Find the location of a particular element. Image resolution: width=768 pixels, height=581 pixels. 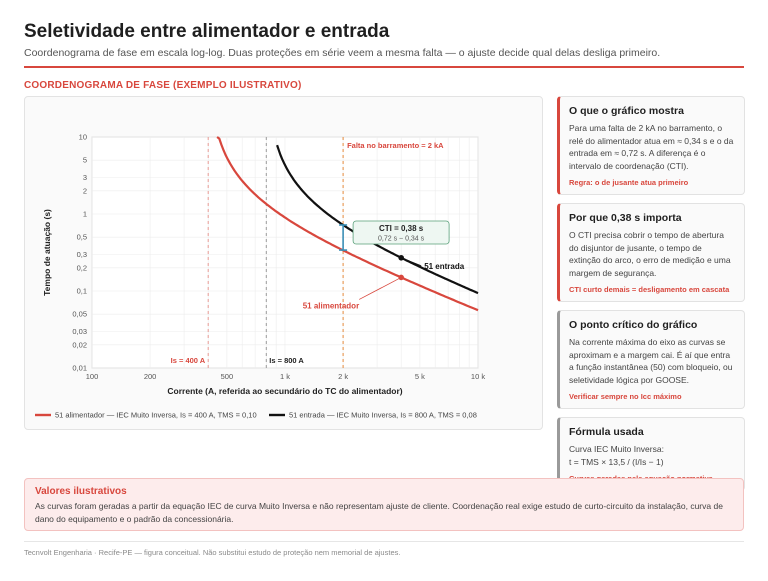

footer-divider is located at coordinates (384, 541).